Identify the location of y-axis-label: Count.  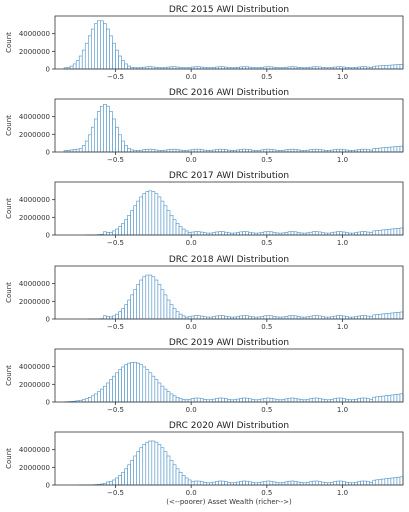
(9, 42).